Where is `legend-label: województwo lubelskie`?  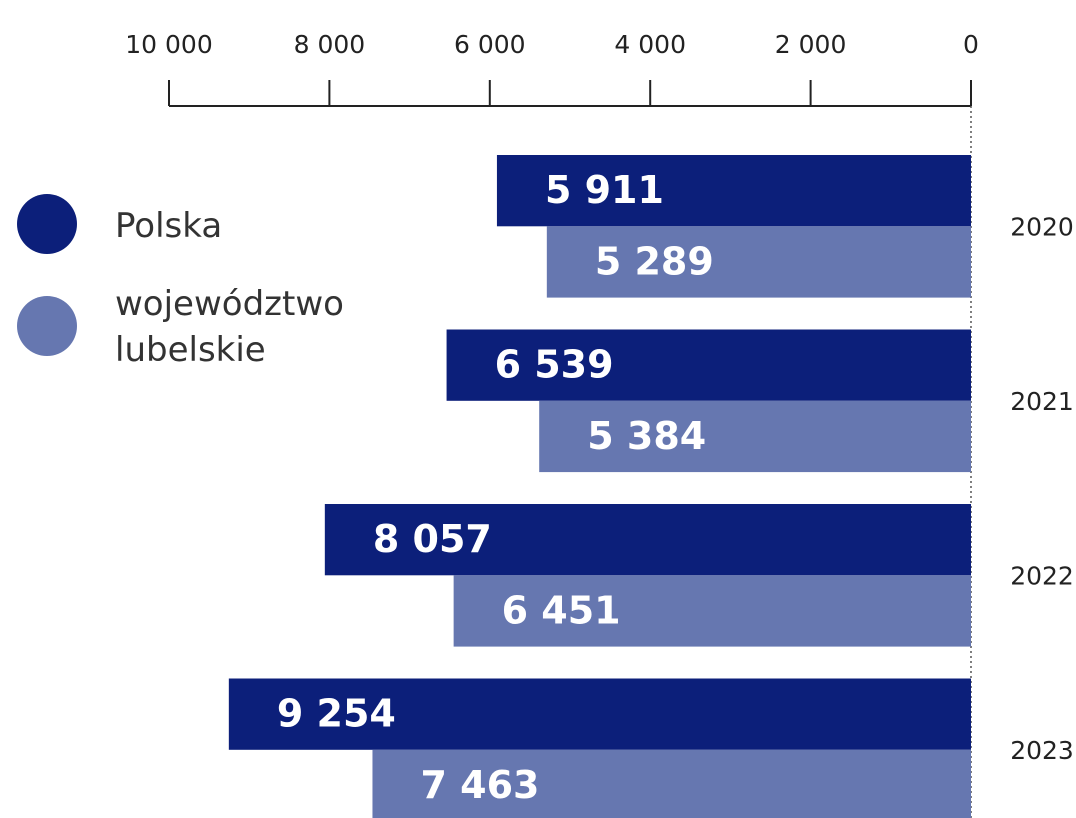 legend-label: województwo lubelskie is located at coordinates (229, 327).